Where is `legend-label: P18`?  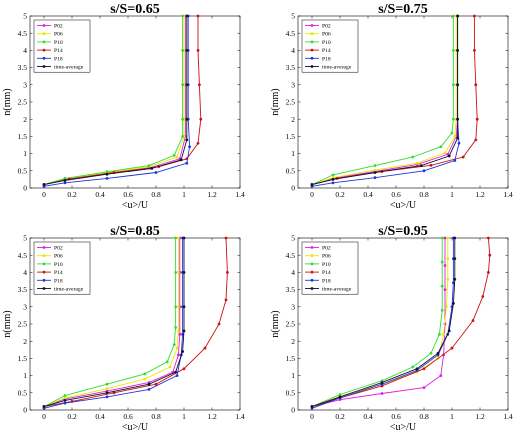
legend-label: P18 is located at coordinates (58, 59).